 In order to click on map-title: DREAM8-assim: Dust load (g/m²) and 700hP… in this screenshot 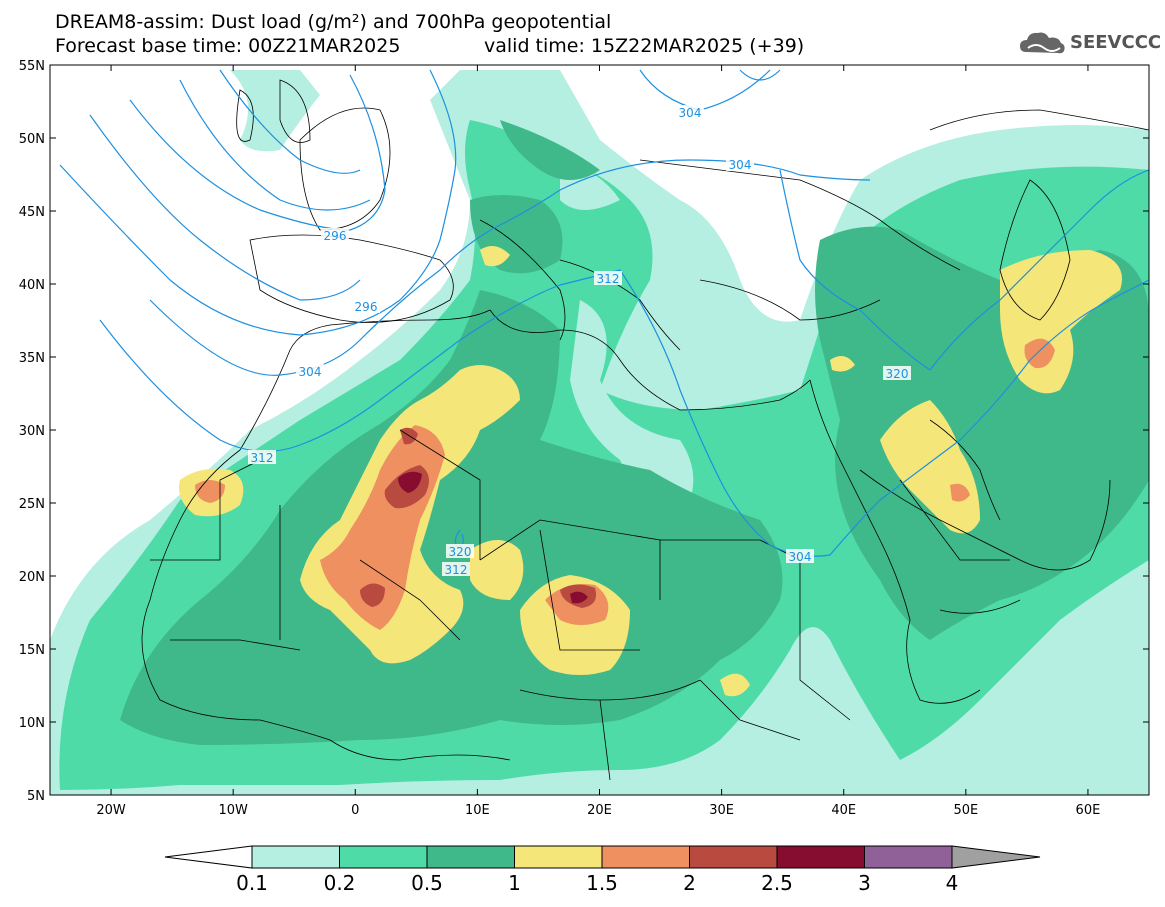, I will do `click(333, 22)`.